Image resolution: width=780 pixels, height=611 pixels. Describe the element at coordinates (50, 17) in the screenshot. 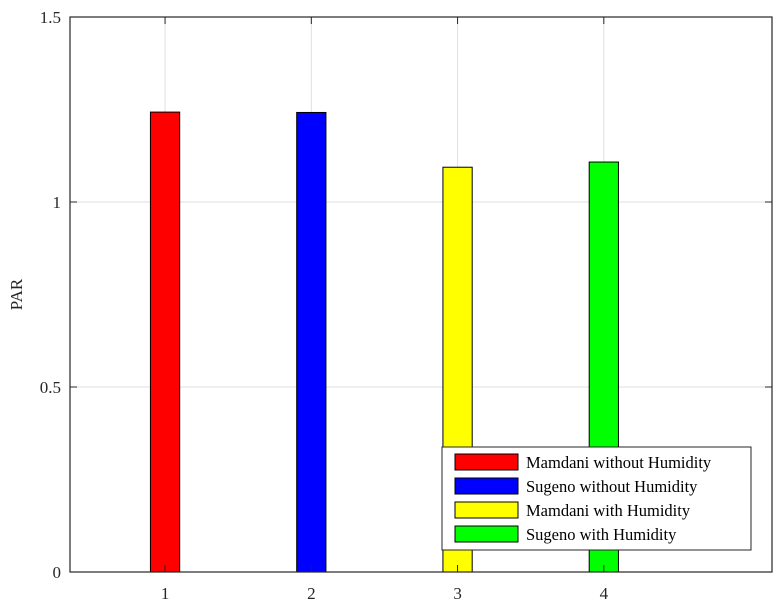

I see `y-tick-label: 1.5` at that location.